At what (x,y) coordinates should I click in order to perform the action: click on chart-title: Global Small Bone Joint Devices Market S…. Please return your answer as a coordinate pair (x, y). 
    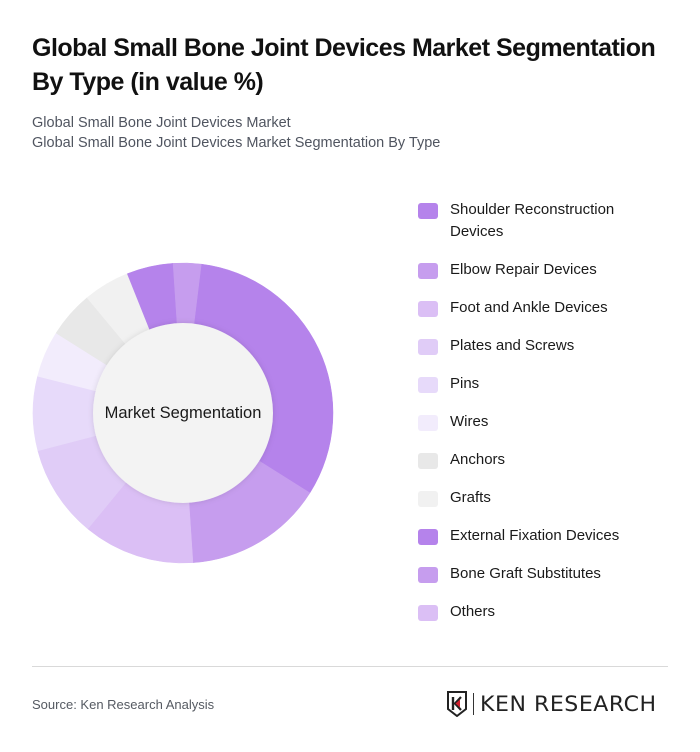
    Looking at the image, I should click on (344, 65).